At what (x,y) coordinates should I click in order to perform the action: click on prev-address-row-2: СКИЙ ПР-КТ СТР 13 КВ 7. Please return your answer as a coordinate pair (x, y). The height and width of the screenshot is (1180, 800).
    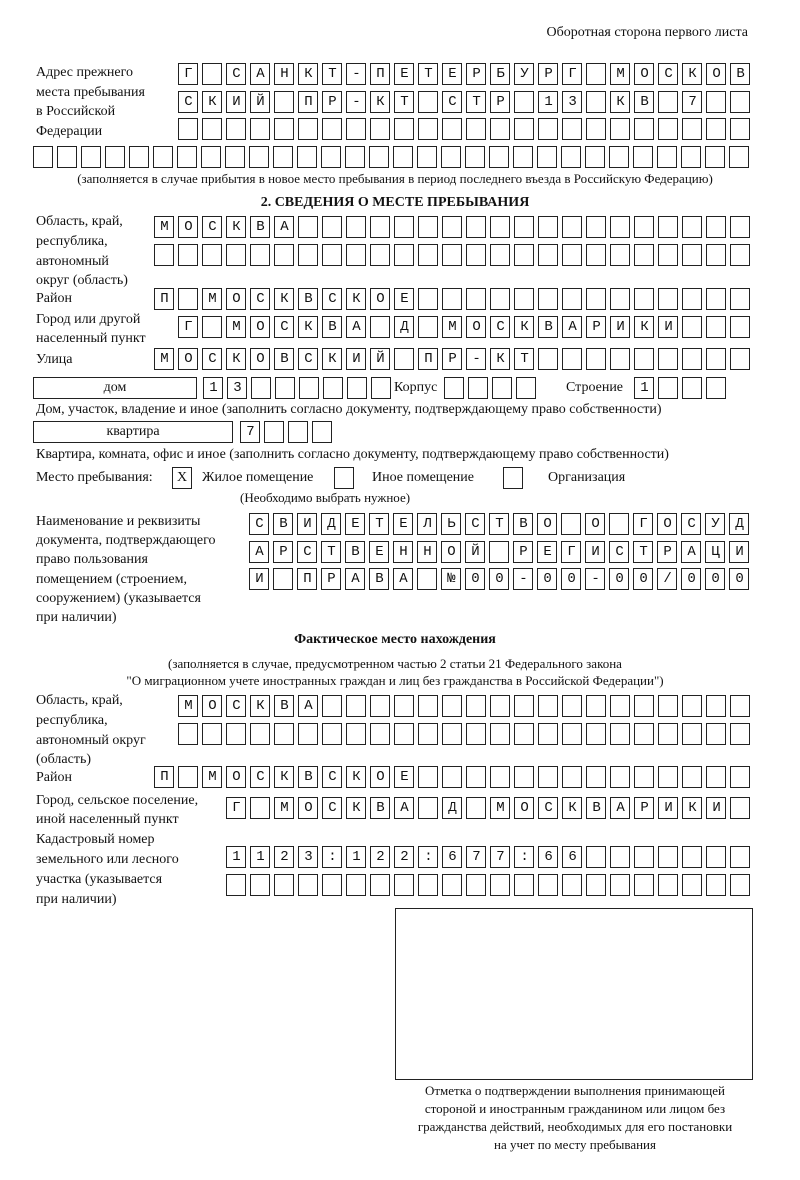
    Looking at the image, I should click on (464, 102).